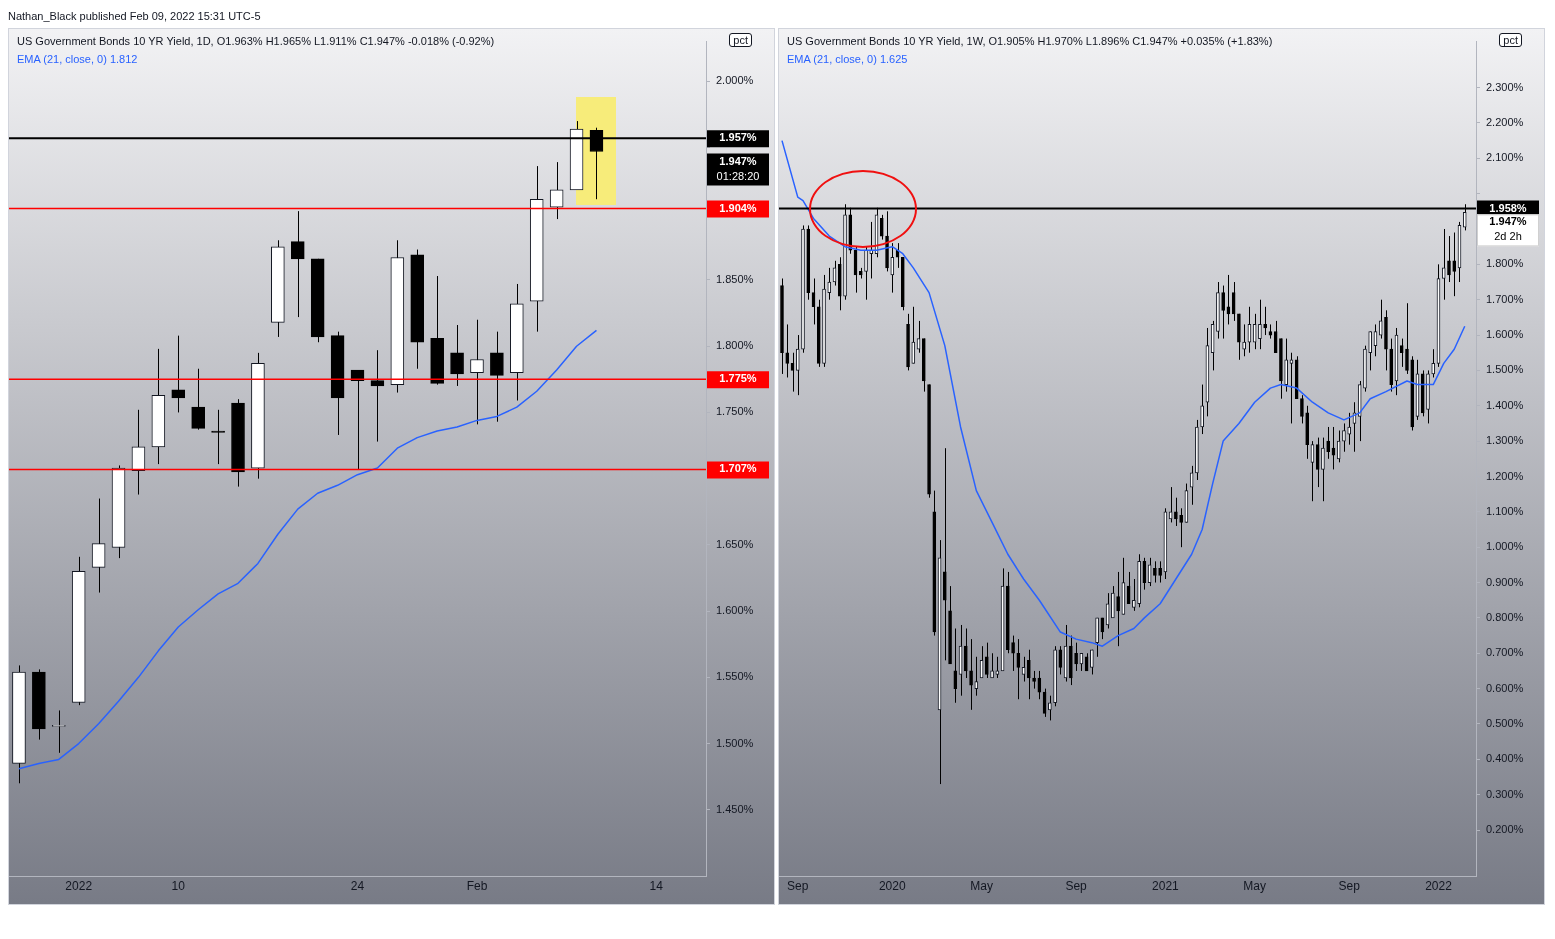  I want to click on x-tick-label: 10, so click(178, 885).